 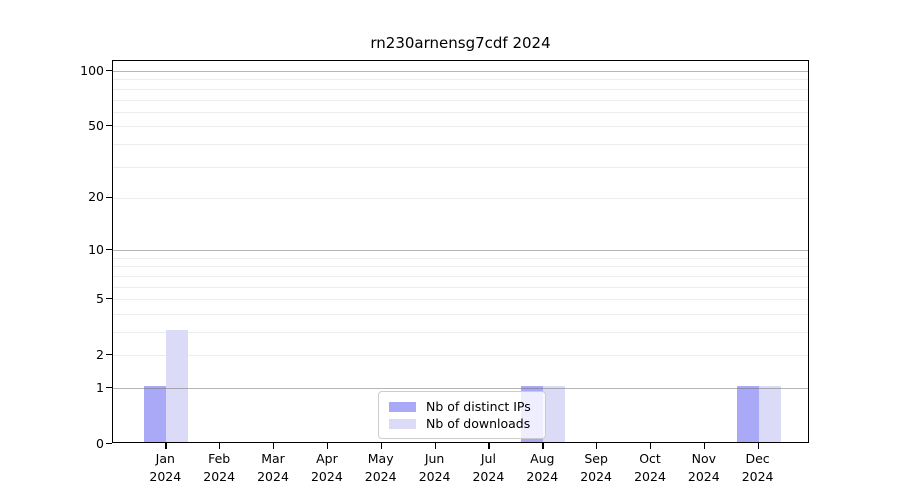 What do you see at coordinates (460, 43) in the screenshot?
I see `chart-title: rn230arnensg7cdf 2024` at bounding box center [460, 43].